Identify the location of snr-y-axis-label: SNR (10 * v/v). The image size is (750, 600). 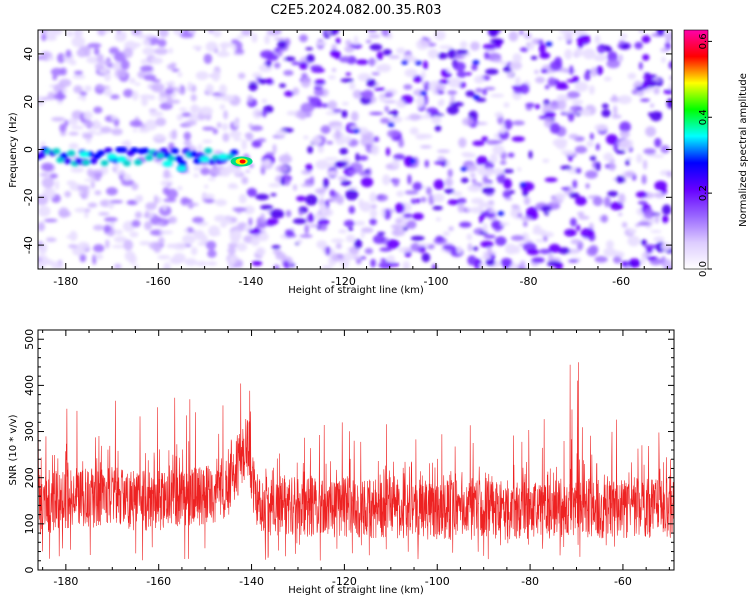
(13, 449).